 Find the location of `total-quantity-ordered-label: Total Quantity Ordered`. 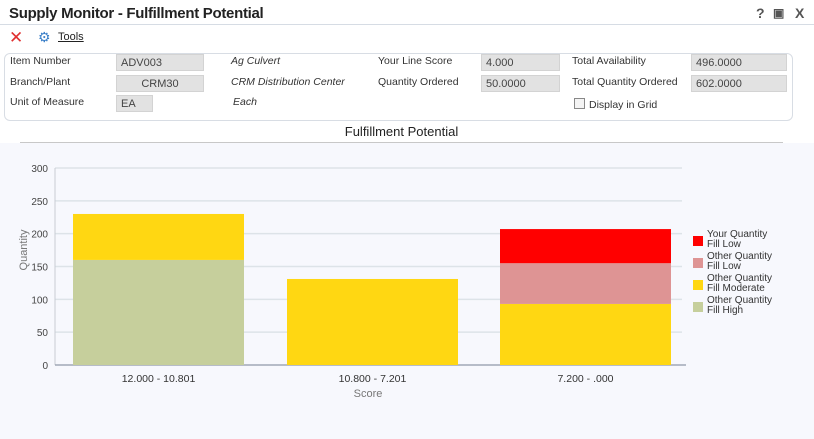

total-quantity-ordered-label: Total Quantity Ordered is located at coordinates (625, 82).